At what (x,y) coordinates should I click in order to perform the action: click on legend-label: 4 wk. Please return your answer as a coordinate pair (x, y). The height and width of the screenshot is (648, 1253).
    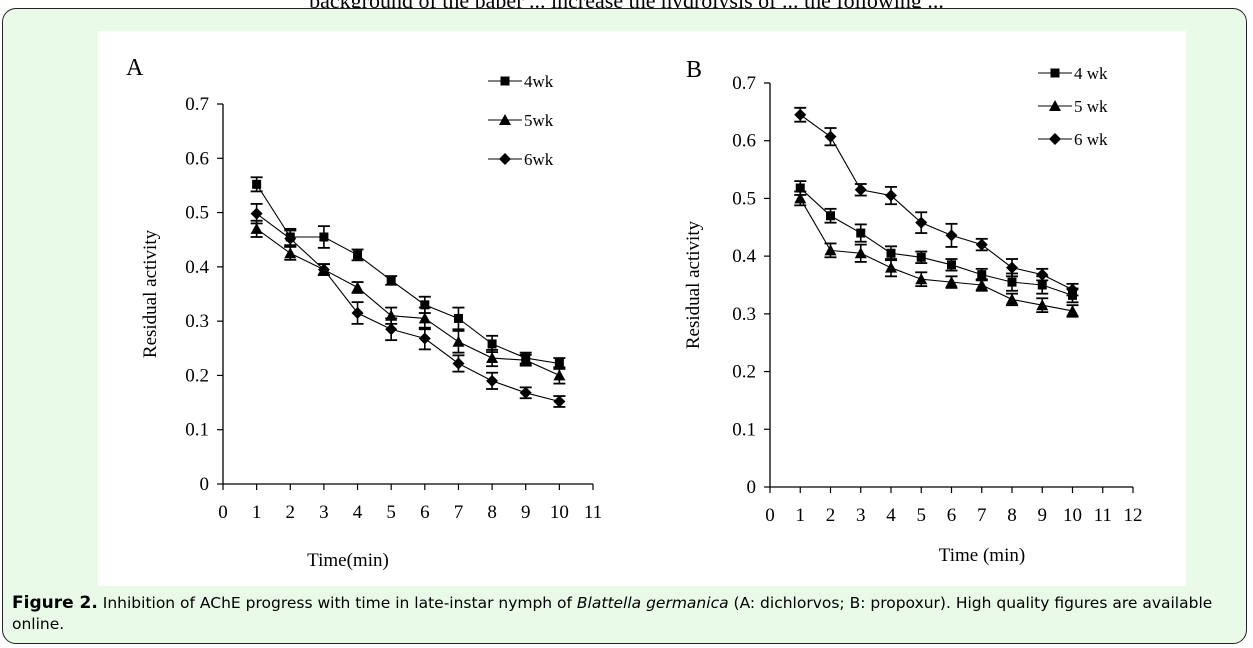
    Looking at the image, I should click on (1091, 73).